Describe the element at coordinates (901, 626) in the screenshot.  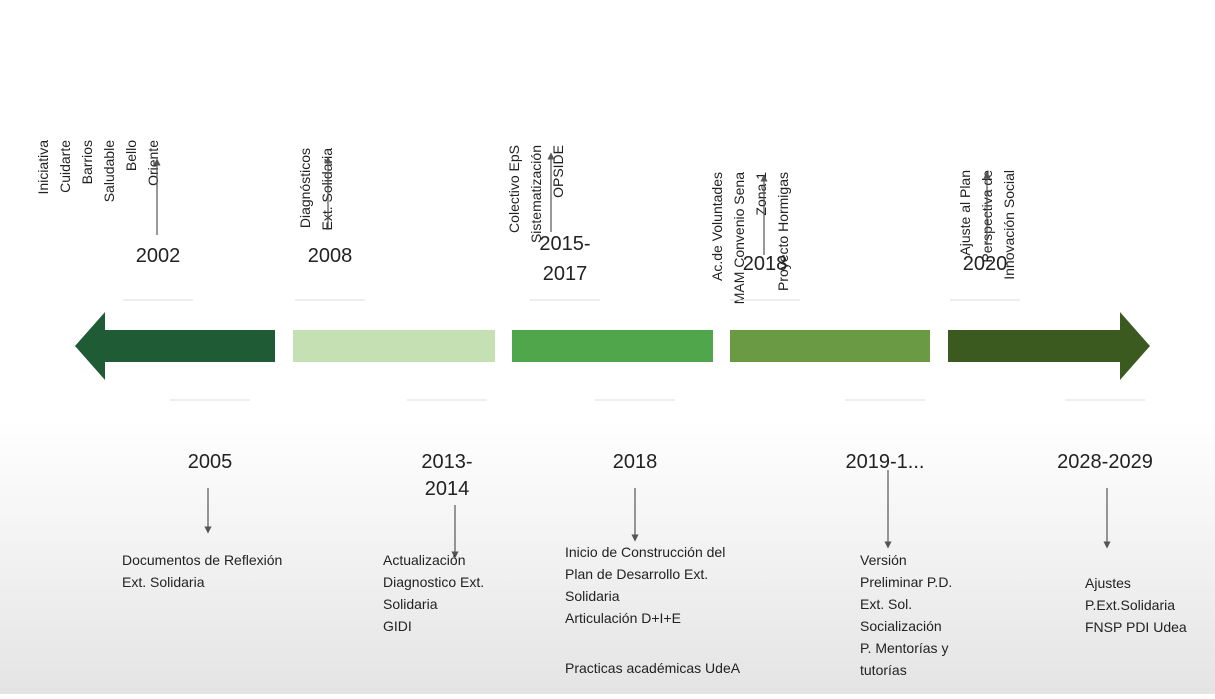
I see `event-label: Socialización` at that location.